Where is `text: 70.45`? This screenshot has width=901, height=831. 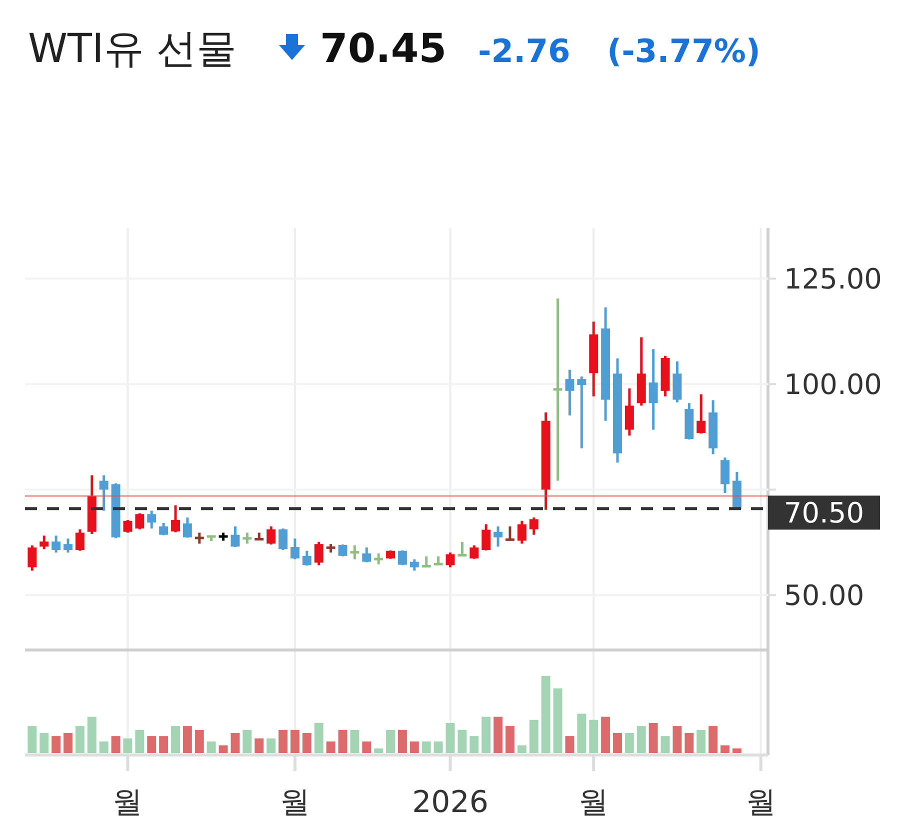 text: 70.45 is located at coordinates (383, 49).